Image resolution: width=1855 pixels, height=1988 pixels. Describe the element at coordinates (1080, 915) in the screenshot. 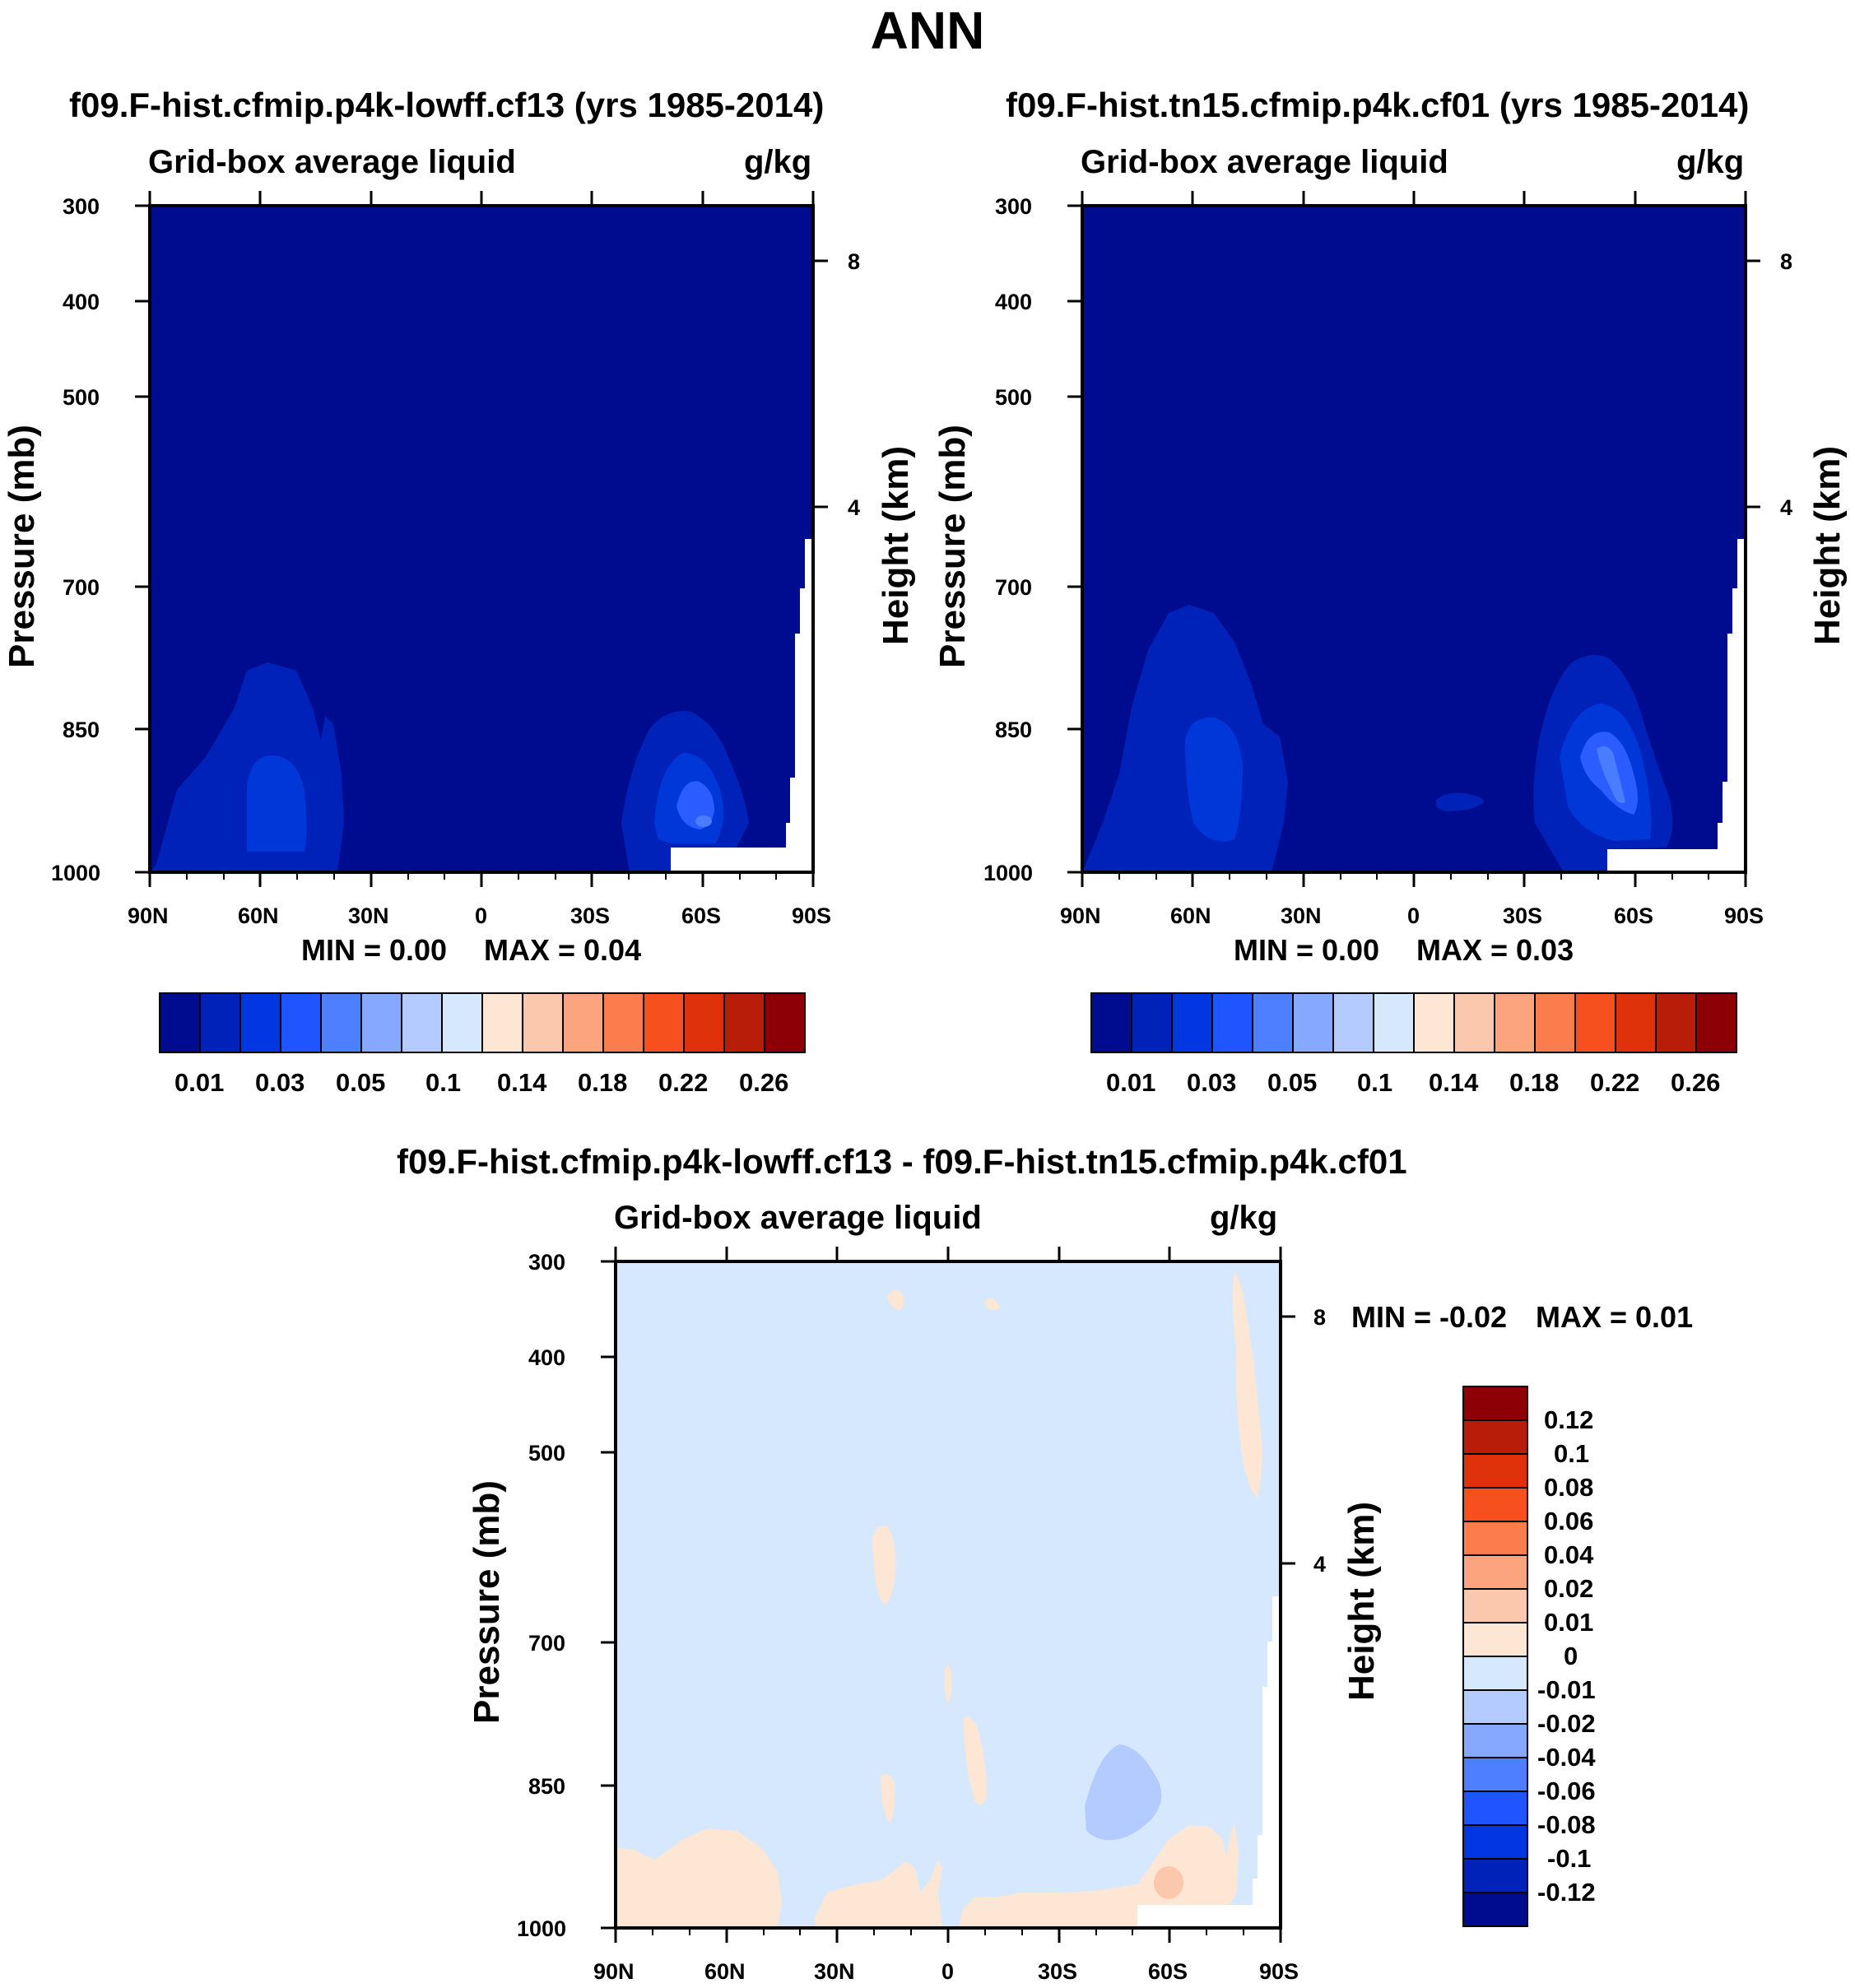

I see `panel-2-xtick: 90N` at that location.